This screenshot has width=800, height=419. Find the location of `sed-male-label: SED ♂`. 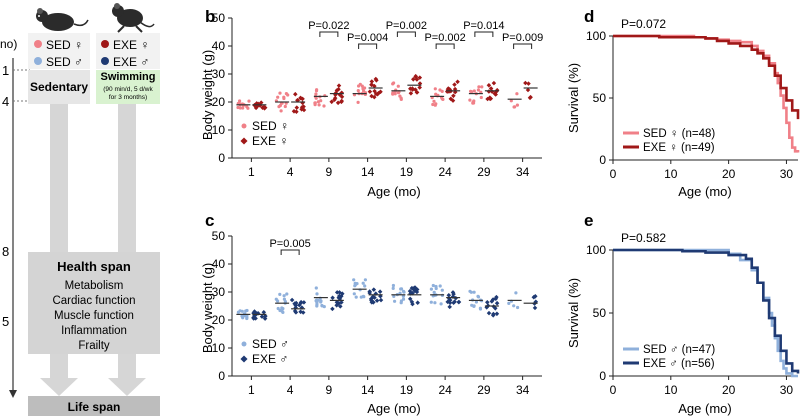

sed-male-label: SED ♂ is located at coordinates (64, 62).